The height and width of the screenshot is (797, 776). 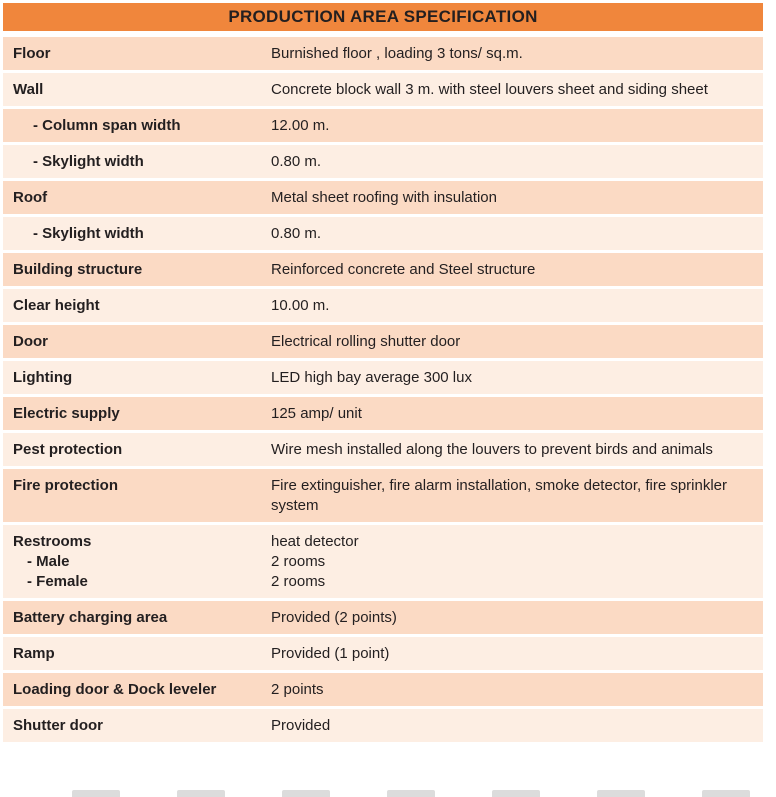 What do you see at coordinates (66, 413) in the screenshot?
I see `row-label: Electric supply` at bounding box center [66, 413].